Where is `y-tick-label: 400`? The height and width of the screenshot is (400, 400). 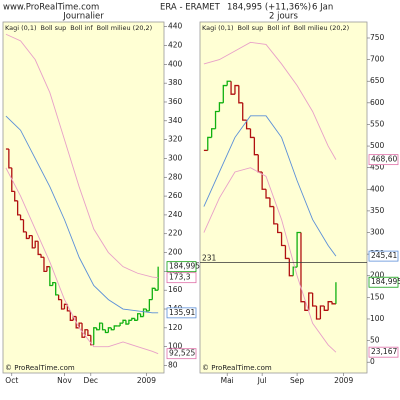
y-tick-label: 400 is located at coordinates (377, 188).